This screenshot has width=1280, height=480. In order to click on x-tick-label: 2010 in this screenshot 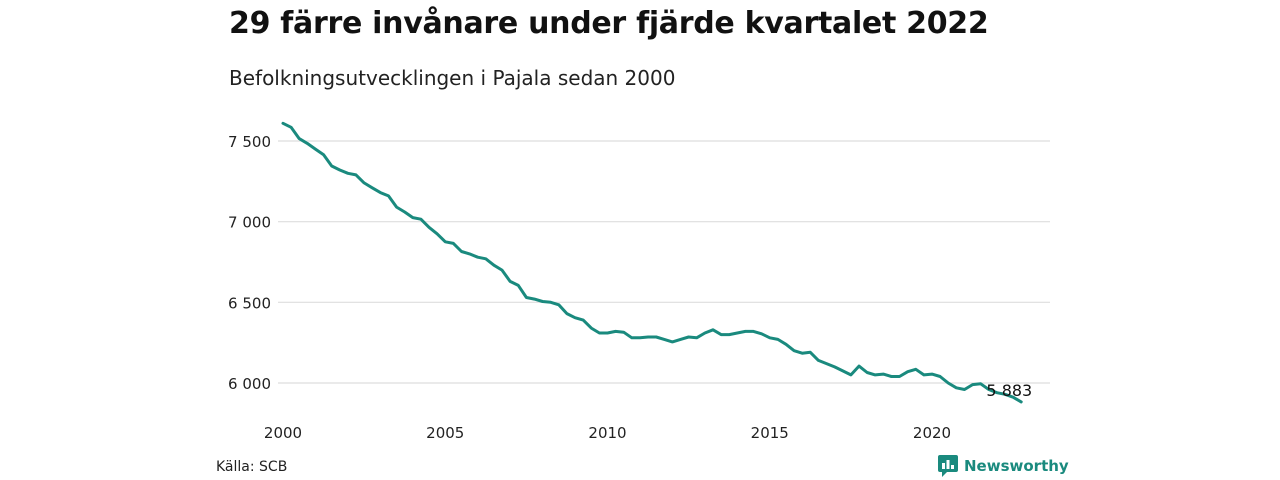, I will do `click(607, 433)`.